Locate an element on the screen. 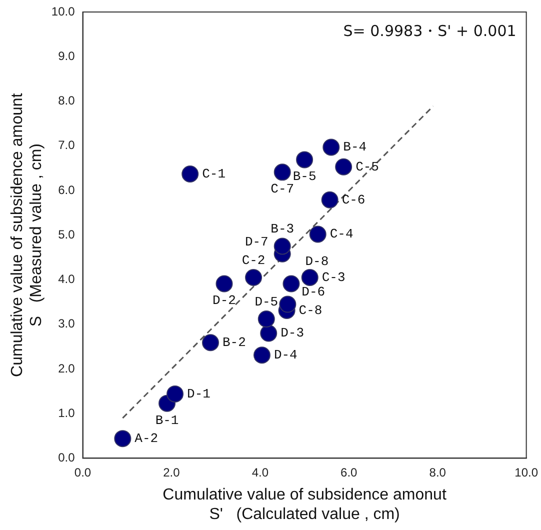 Image resolution: width=541 pixels, height=530 pixels. annotation: S= 0.9983・S' + 0.001 is located at coordinates (429, 31).